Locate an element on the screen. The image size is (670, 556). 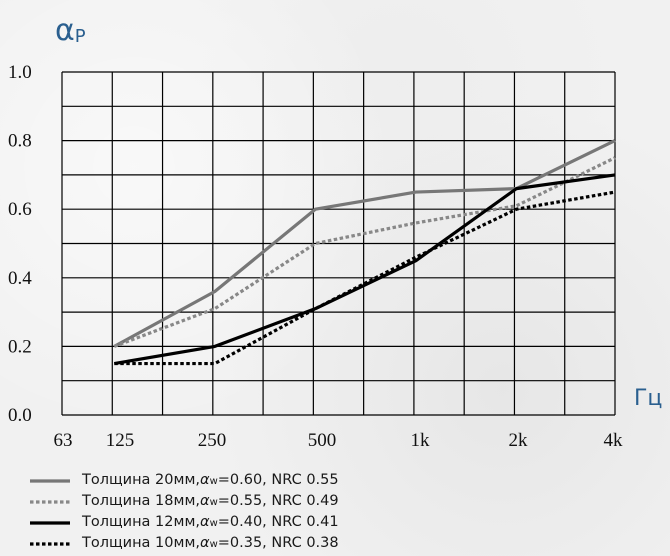
x-tick-label: 125 is located at coordinates (120, 440).